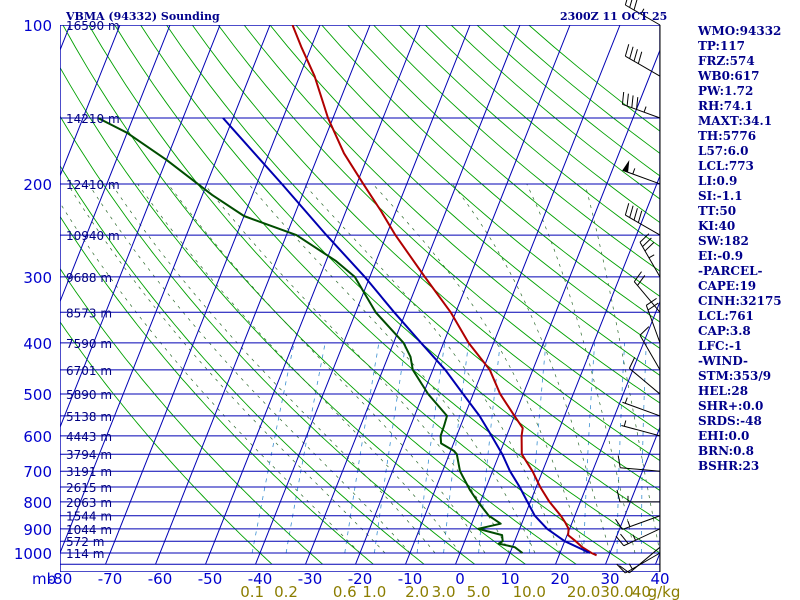 This screenshot has height=600, width=800. I want to click on height-label: 6701 m, so click(89, 371).